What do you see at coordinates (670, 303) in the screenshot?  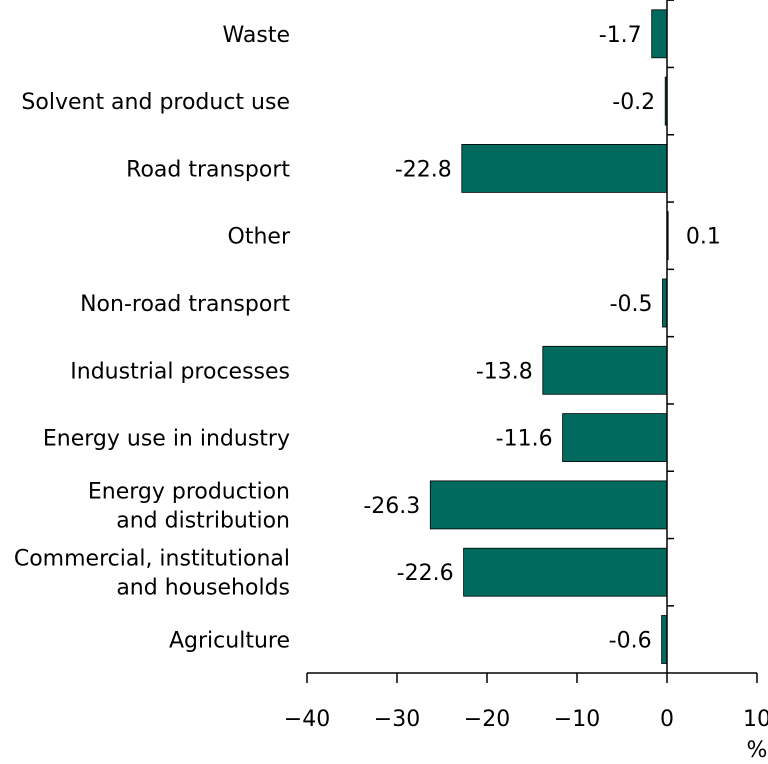 I see `y-ticks-group` at bounding box center [670, 303].